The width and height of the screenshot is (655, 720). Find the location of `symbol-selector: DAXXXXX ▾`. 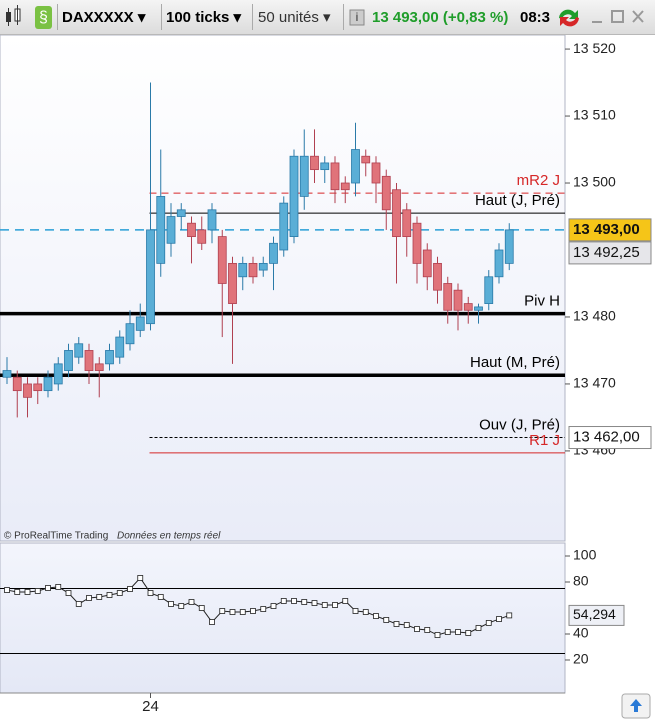

symbol-selector: DAXXXXX ▾ is located at coordinates (104, 17).